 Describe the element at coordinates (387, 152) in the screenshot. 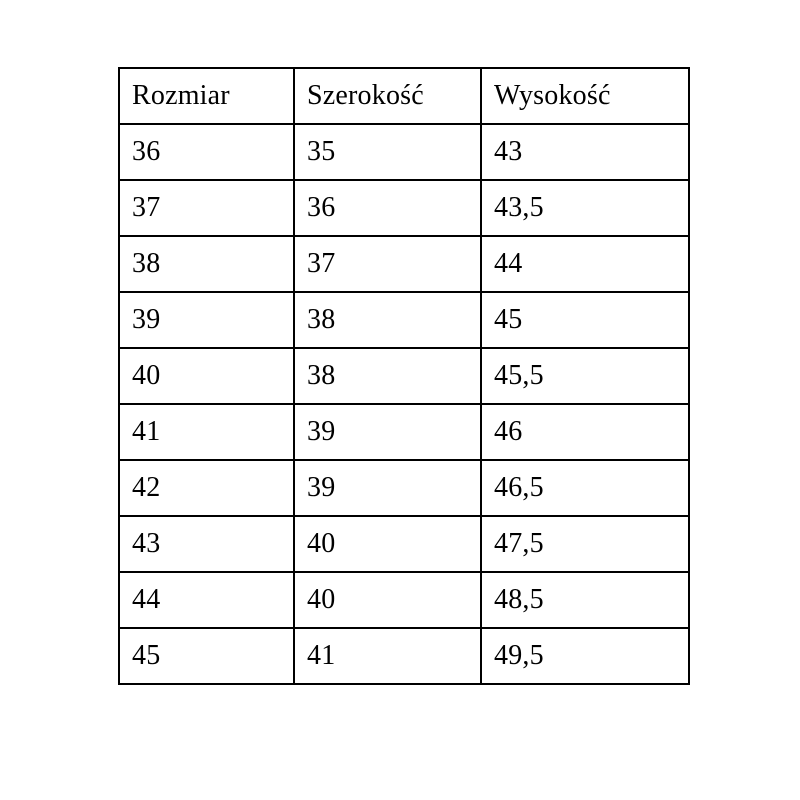

I see `cell-szerokosc: 35` at that location.